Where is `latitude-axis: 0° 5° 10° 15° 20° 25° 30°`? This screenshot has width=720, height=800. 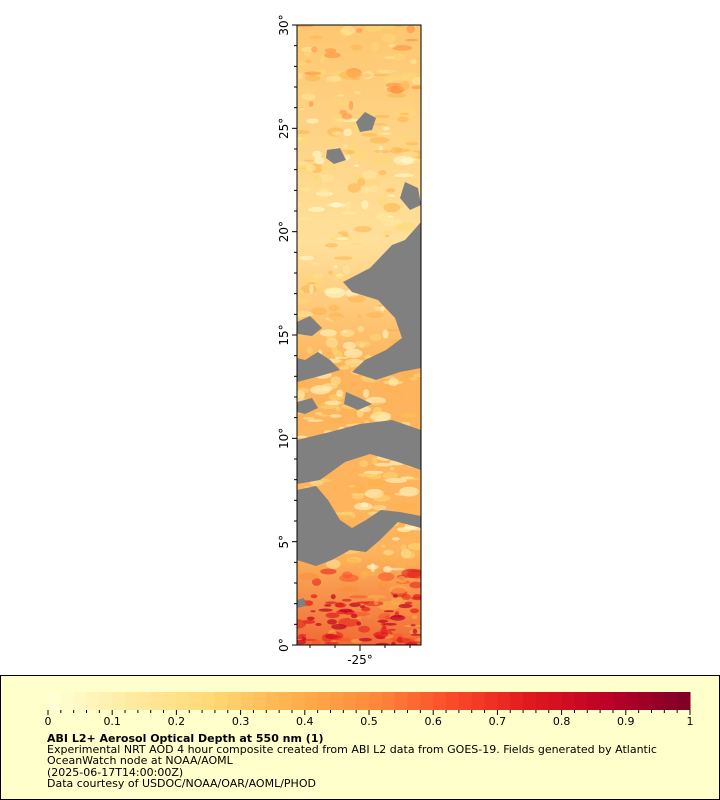
latitude-axis: 0° 5° 10° 15° 20° 25° 30° is located at coordinates (287, 333).